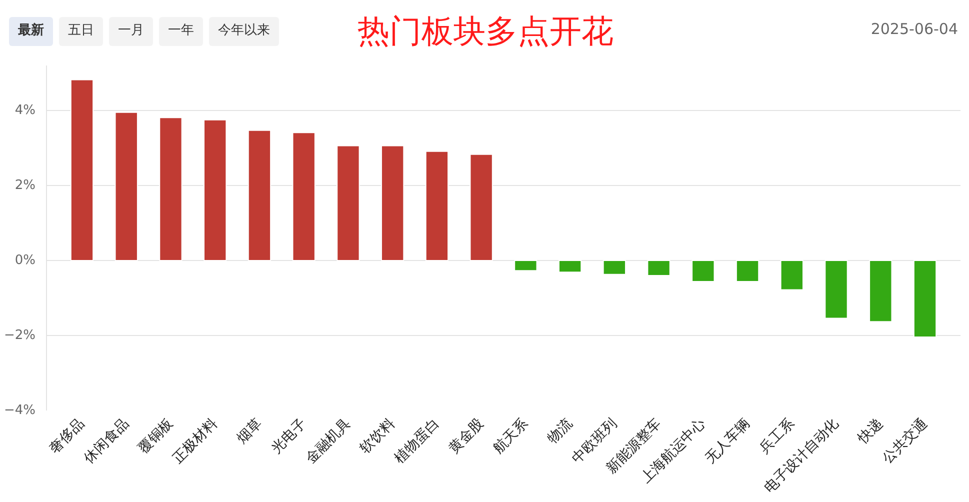 Image resolution: width=969 pixels, height=502 pixels. What do you see at coordinates (20, 410) in the screenshot?
I see `y-tick-label: −4%` at bounding box center [20, 410].